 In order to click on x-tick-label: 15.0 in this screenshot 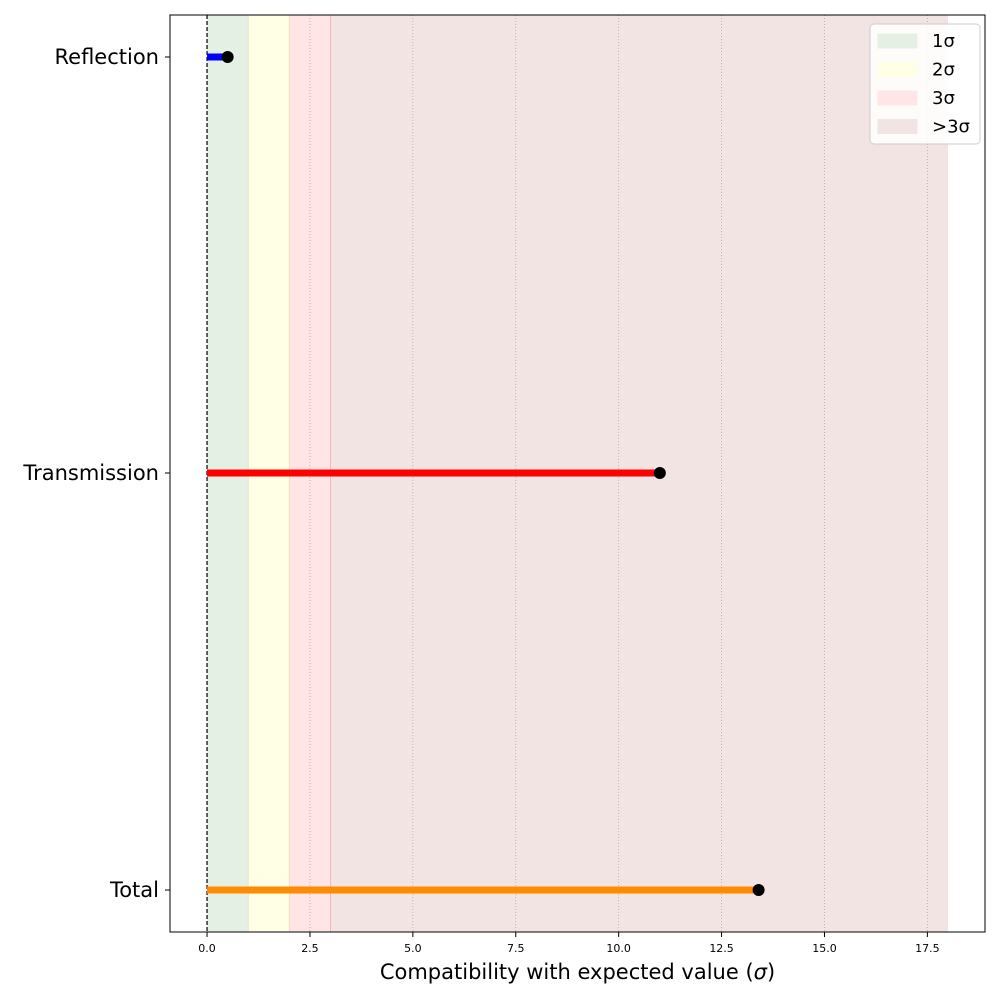, I will do `click(824, 948)`.